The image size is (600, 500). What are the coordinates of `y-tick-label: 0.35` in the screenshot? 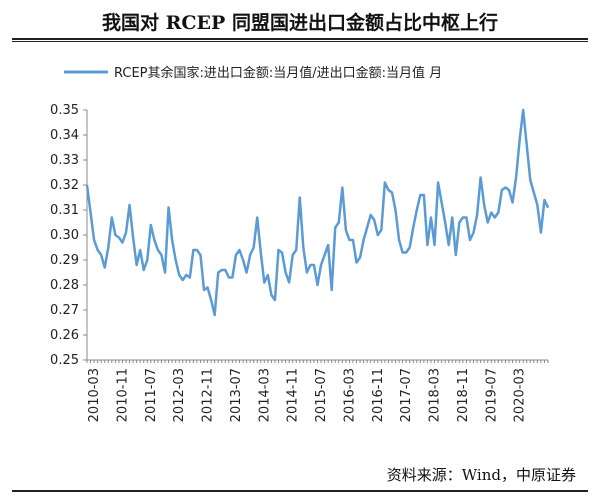 It's located at (64, 110).